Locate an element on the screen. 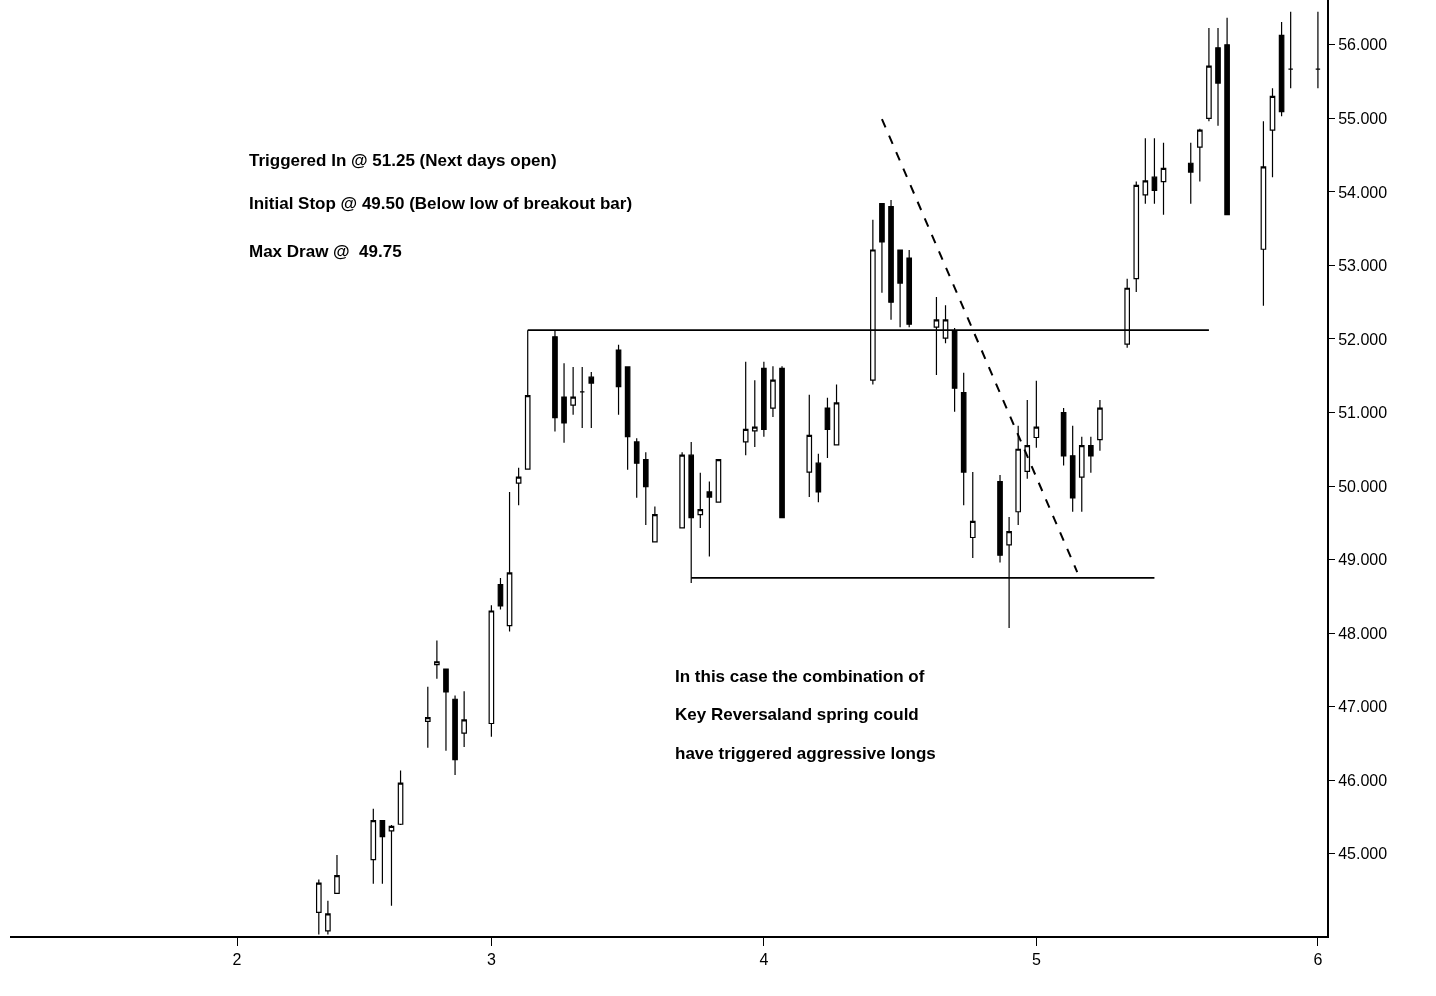  annotation: Max Draw @ 49.75 is located at coordinates (325, 251).